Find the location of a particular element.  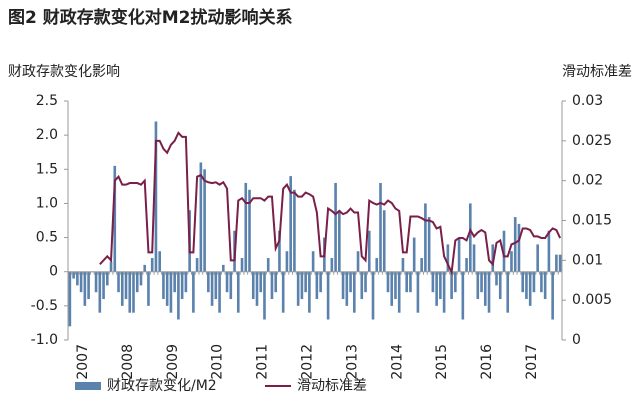

y-tick-label: 2.5 is located at coordinates (47, 101).